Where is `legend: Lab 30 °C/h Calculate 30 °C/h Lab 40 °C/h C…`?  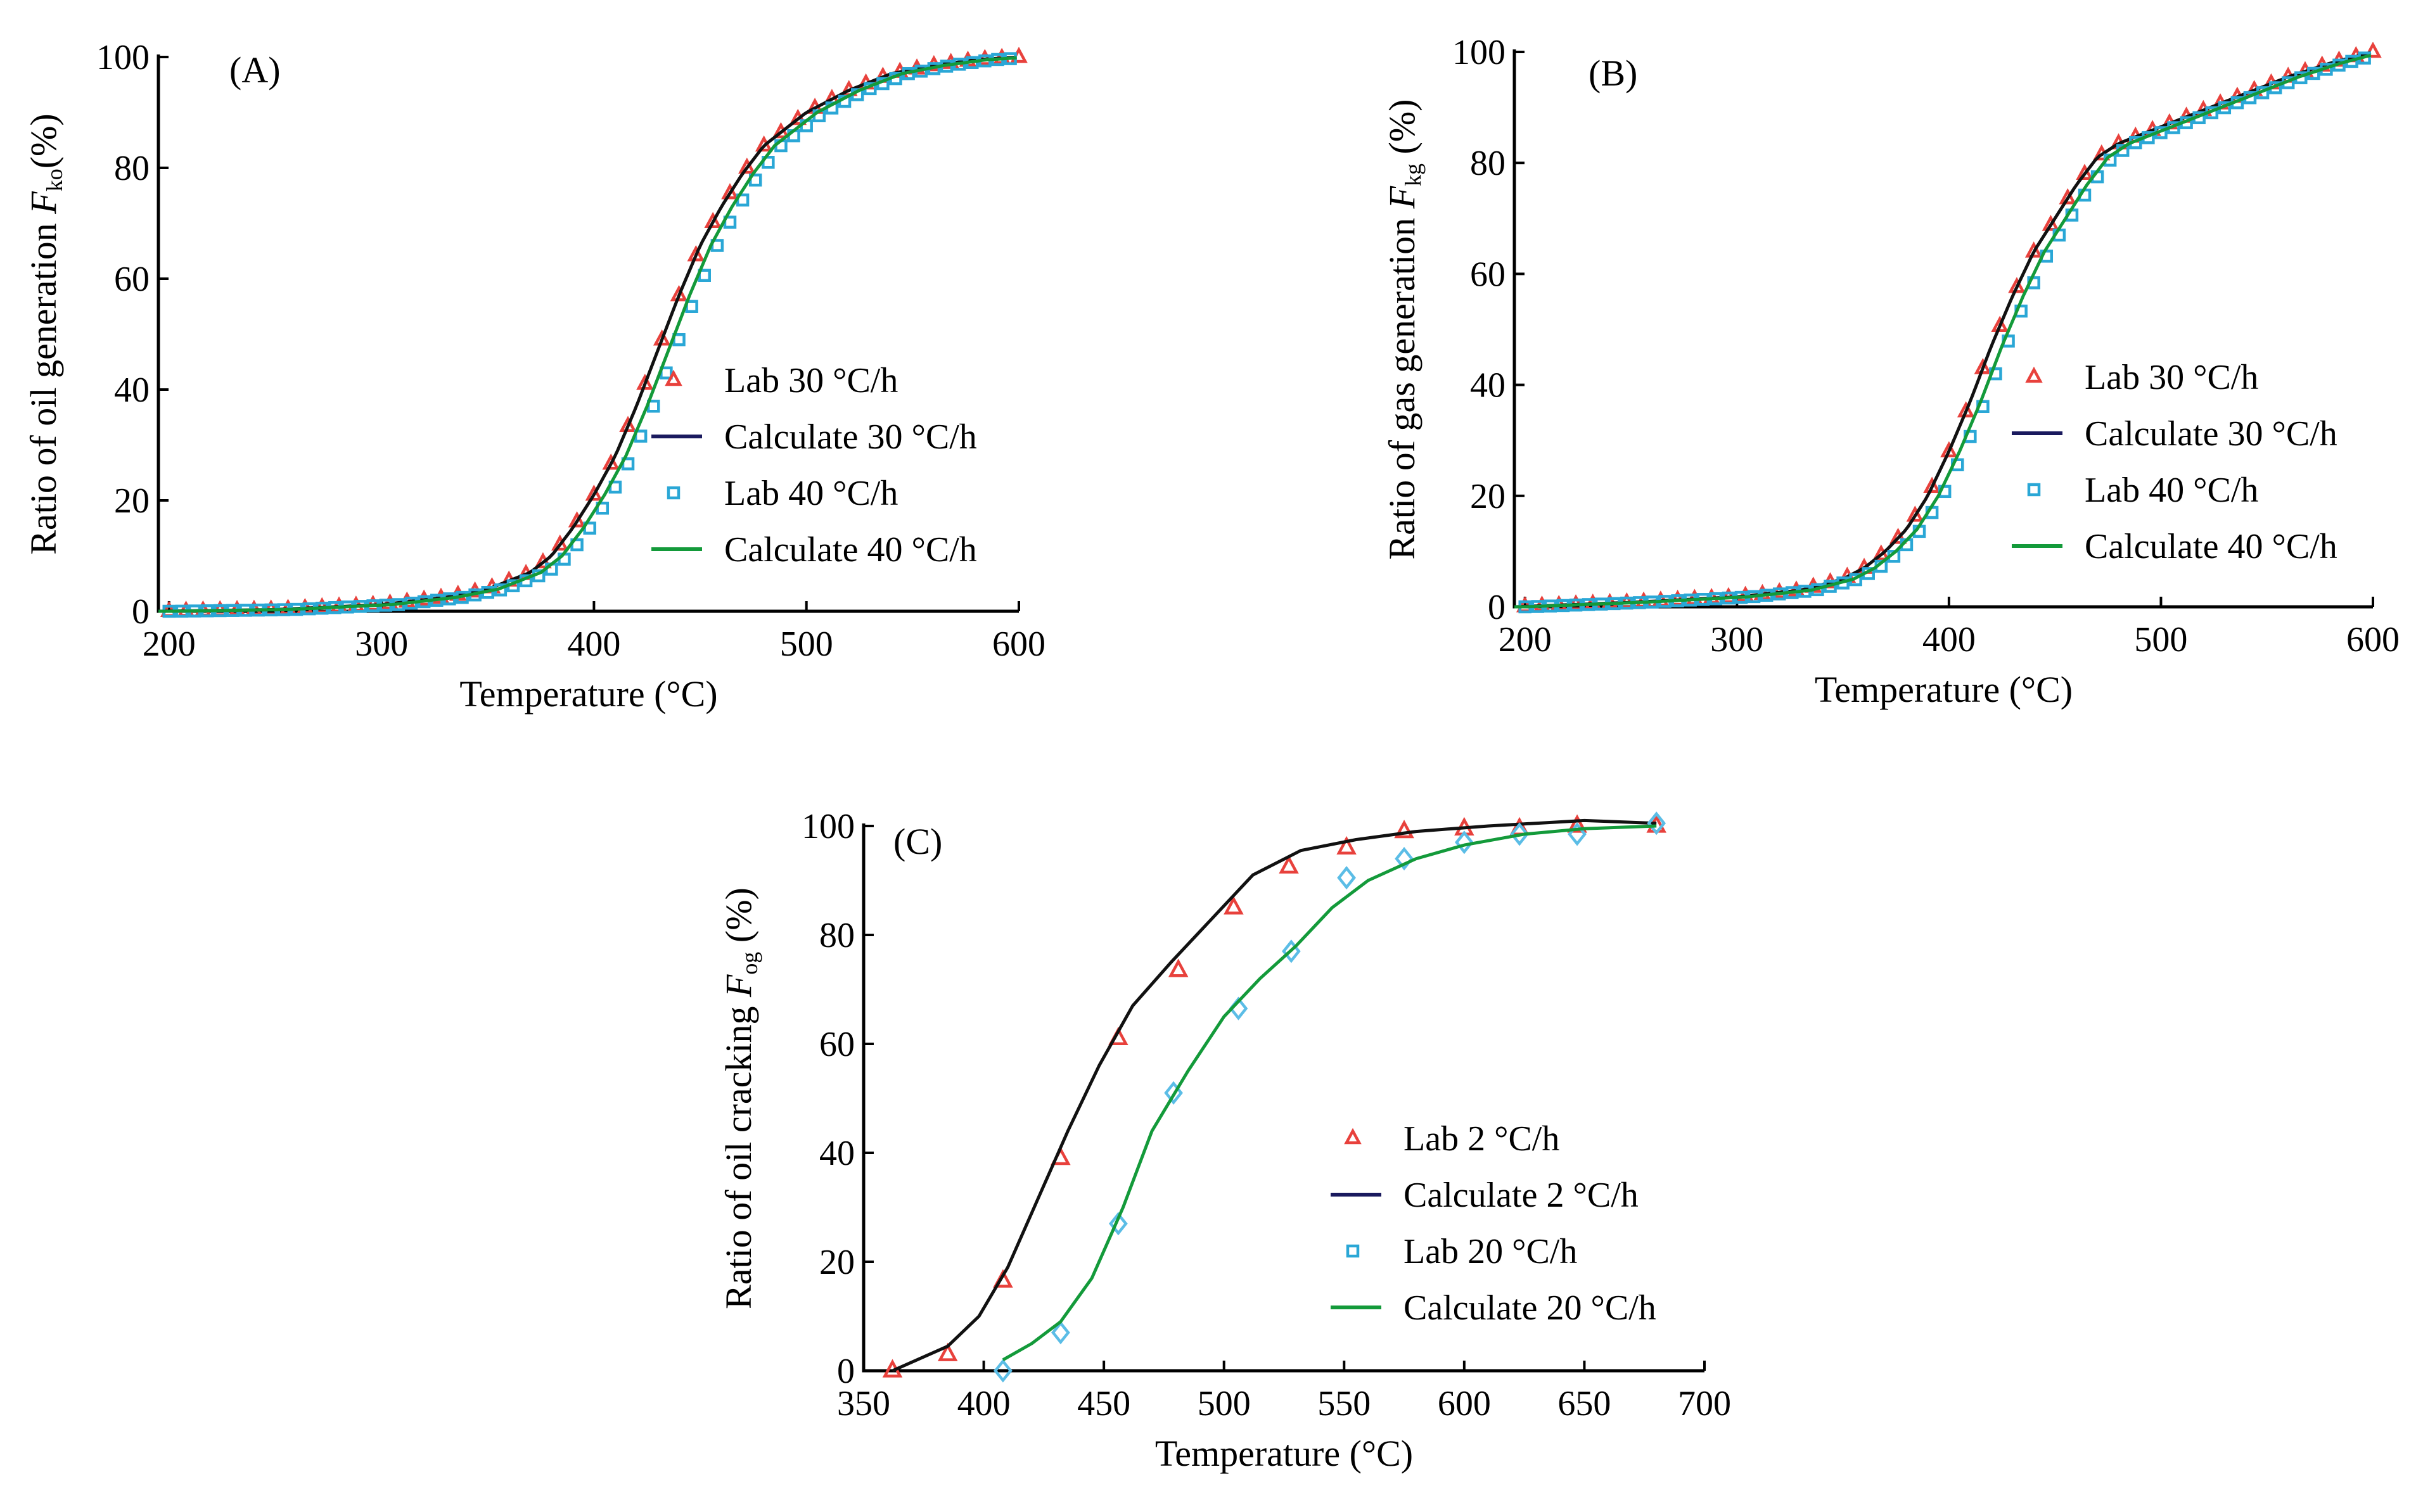 legend: Lab 30 °C/h Calculate 30 °C/h Lab 40 °C/h C… is located at coordinates (814, 465).